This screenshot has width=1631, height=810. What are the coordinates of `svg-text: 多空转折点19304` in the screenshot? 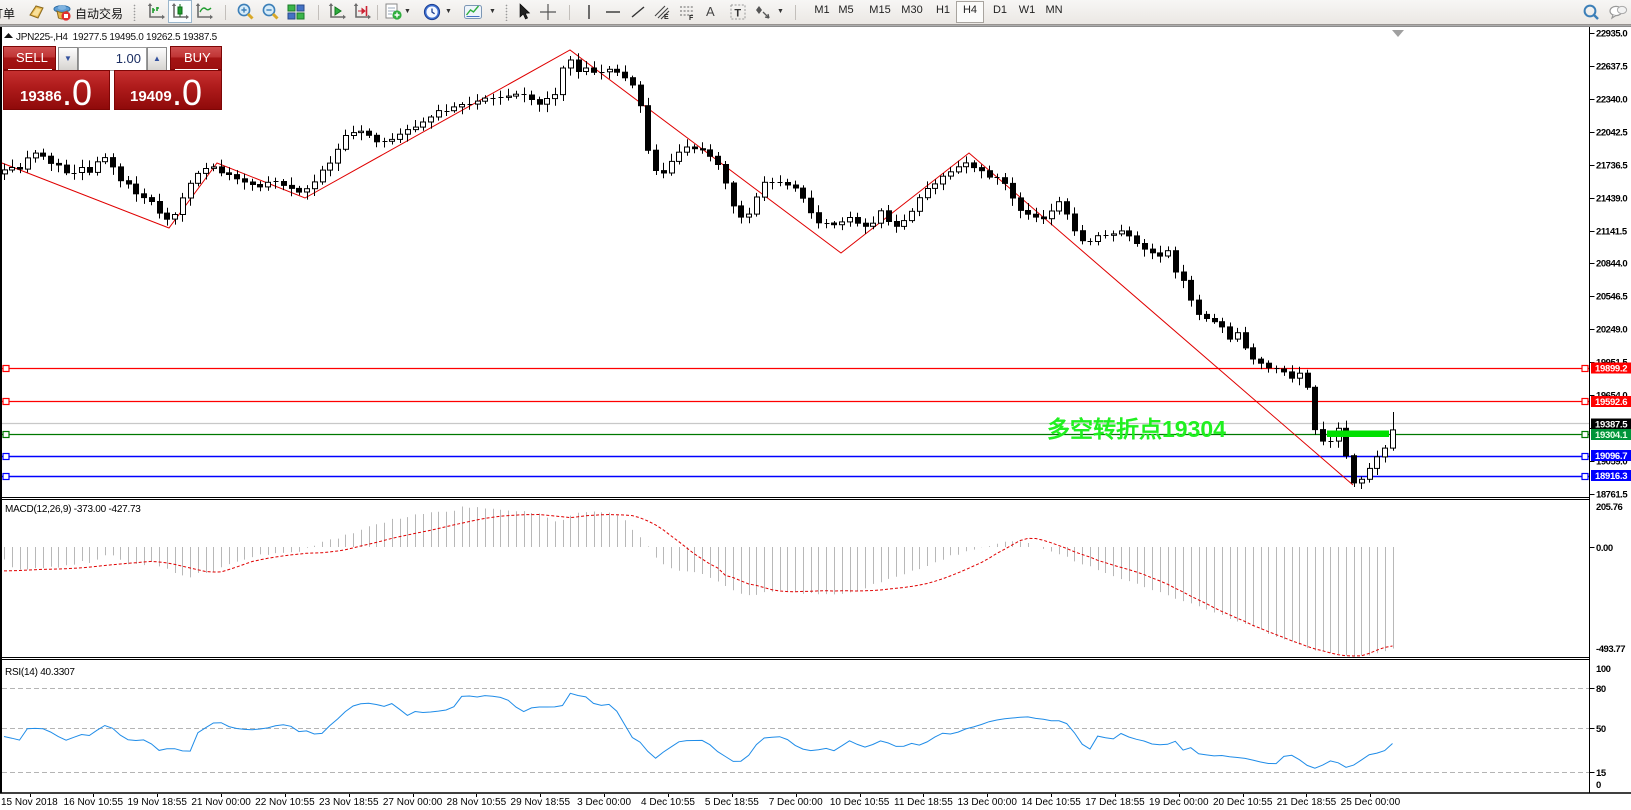 It's located at (1136, 429).